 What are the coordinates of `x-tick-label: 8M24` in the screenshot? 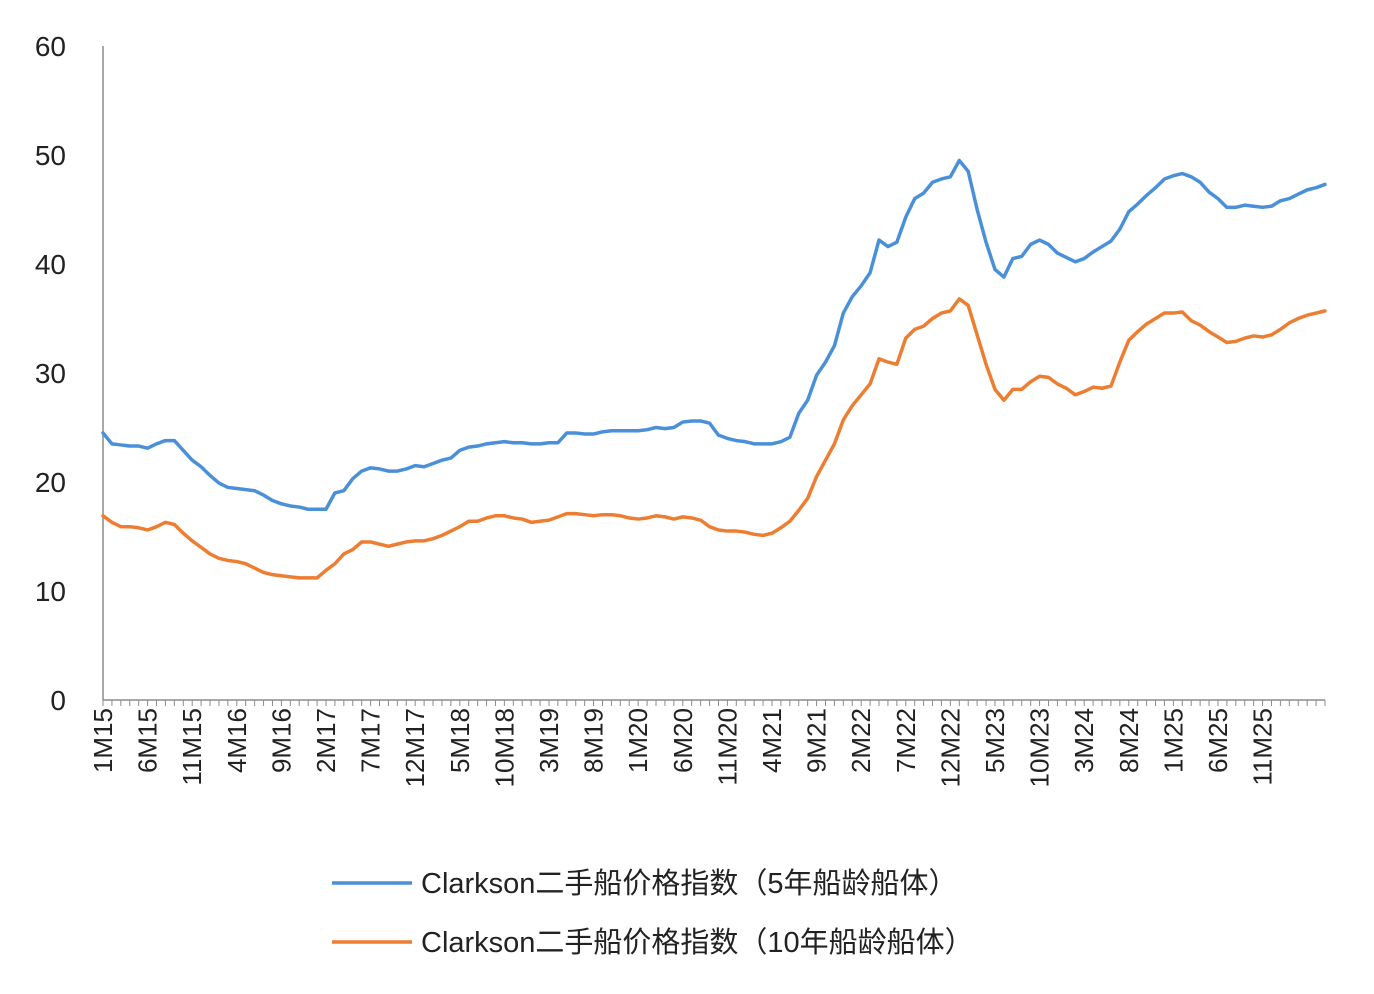 It's located at (1129, 740).